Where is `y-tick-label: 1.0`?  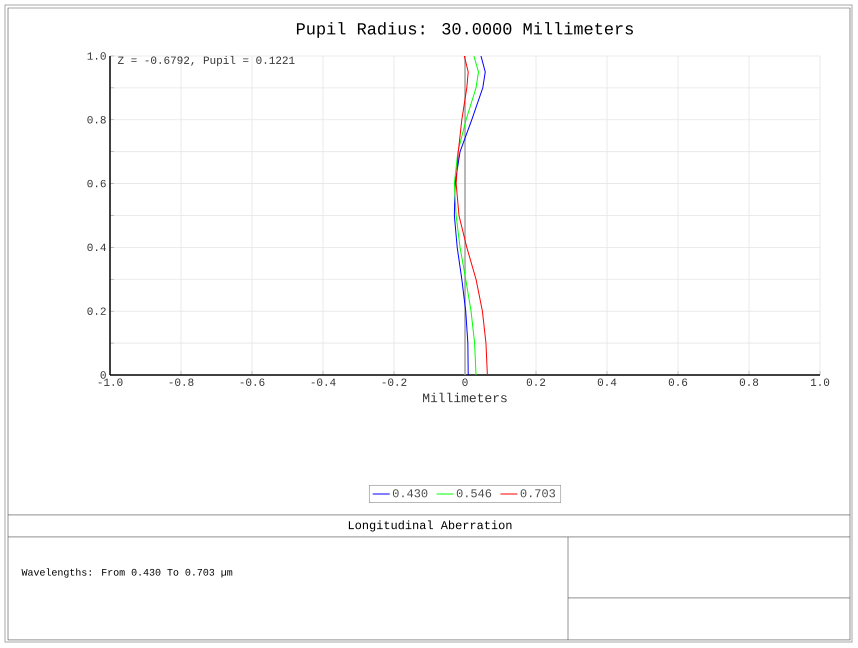 y-tick-label: 1.0 is located at coordinates (97, 56).